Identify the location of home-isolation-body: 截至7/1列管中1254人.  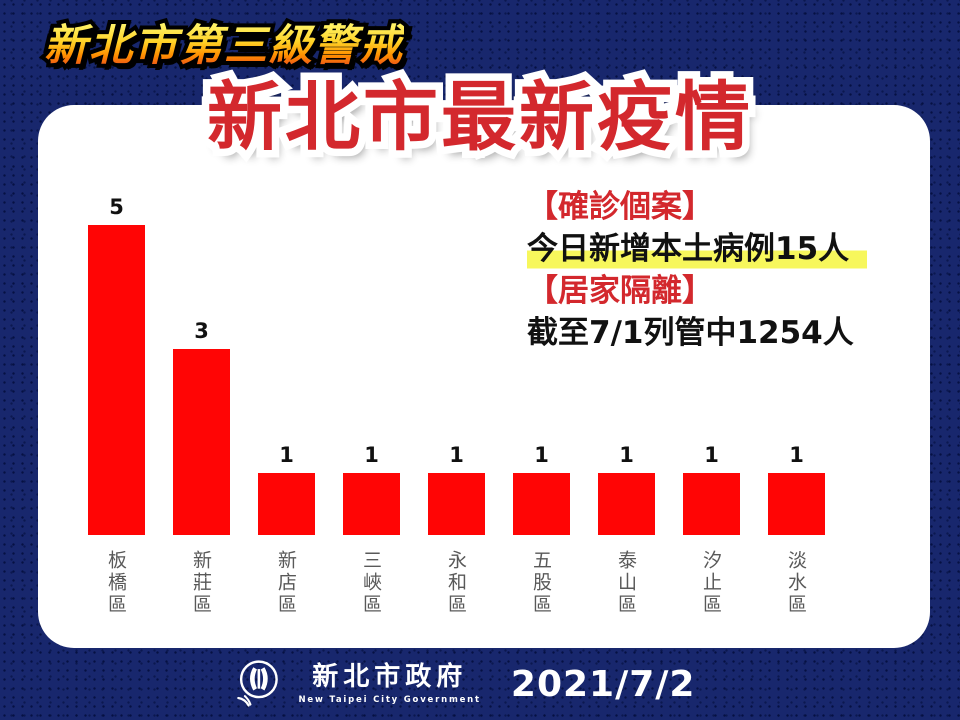
(690, 333).